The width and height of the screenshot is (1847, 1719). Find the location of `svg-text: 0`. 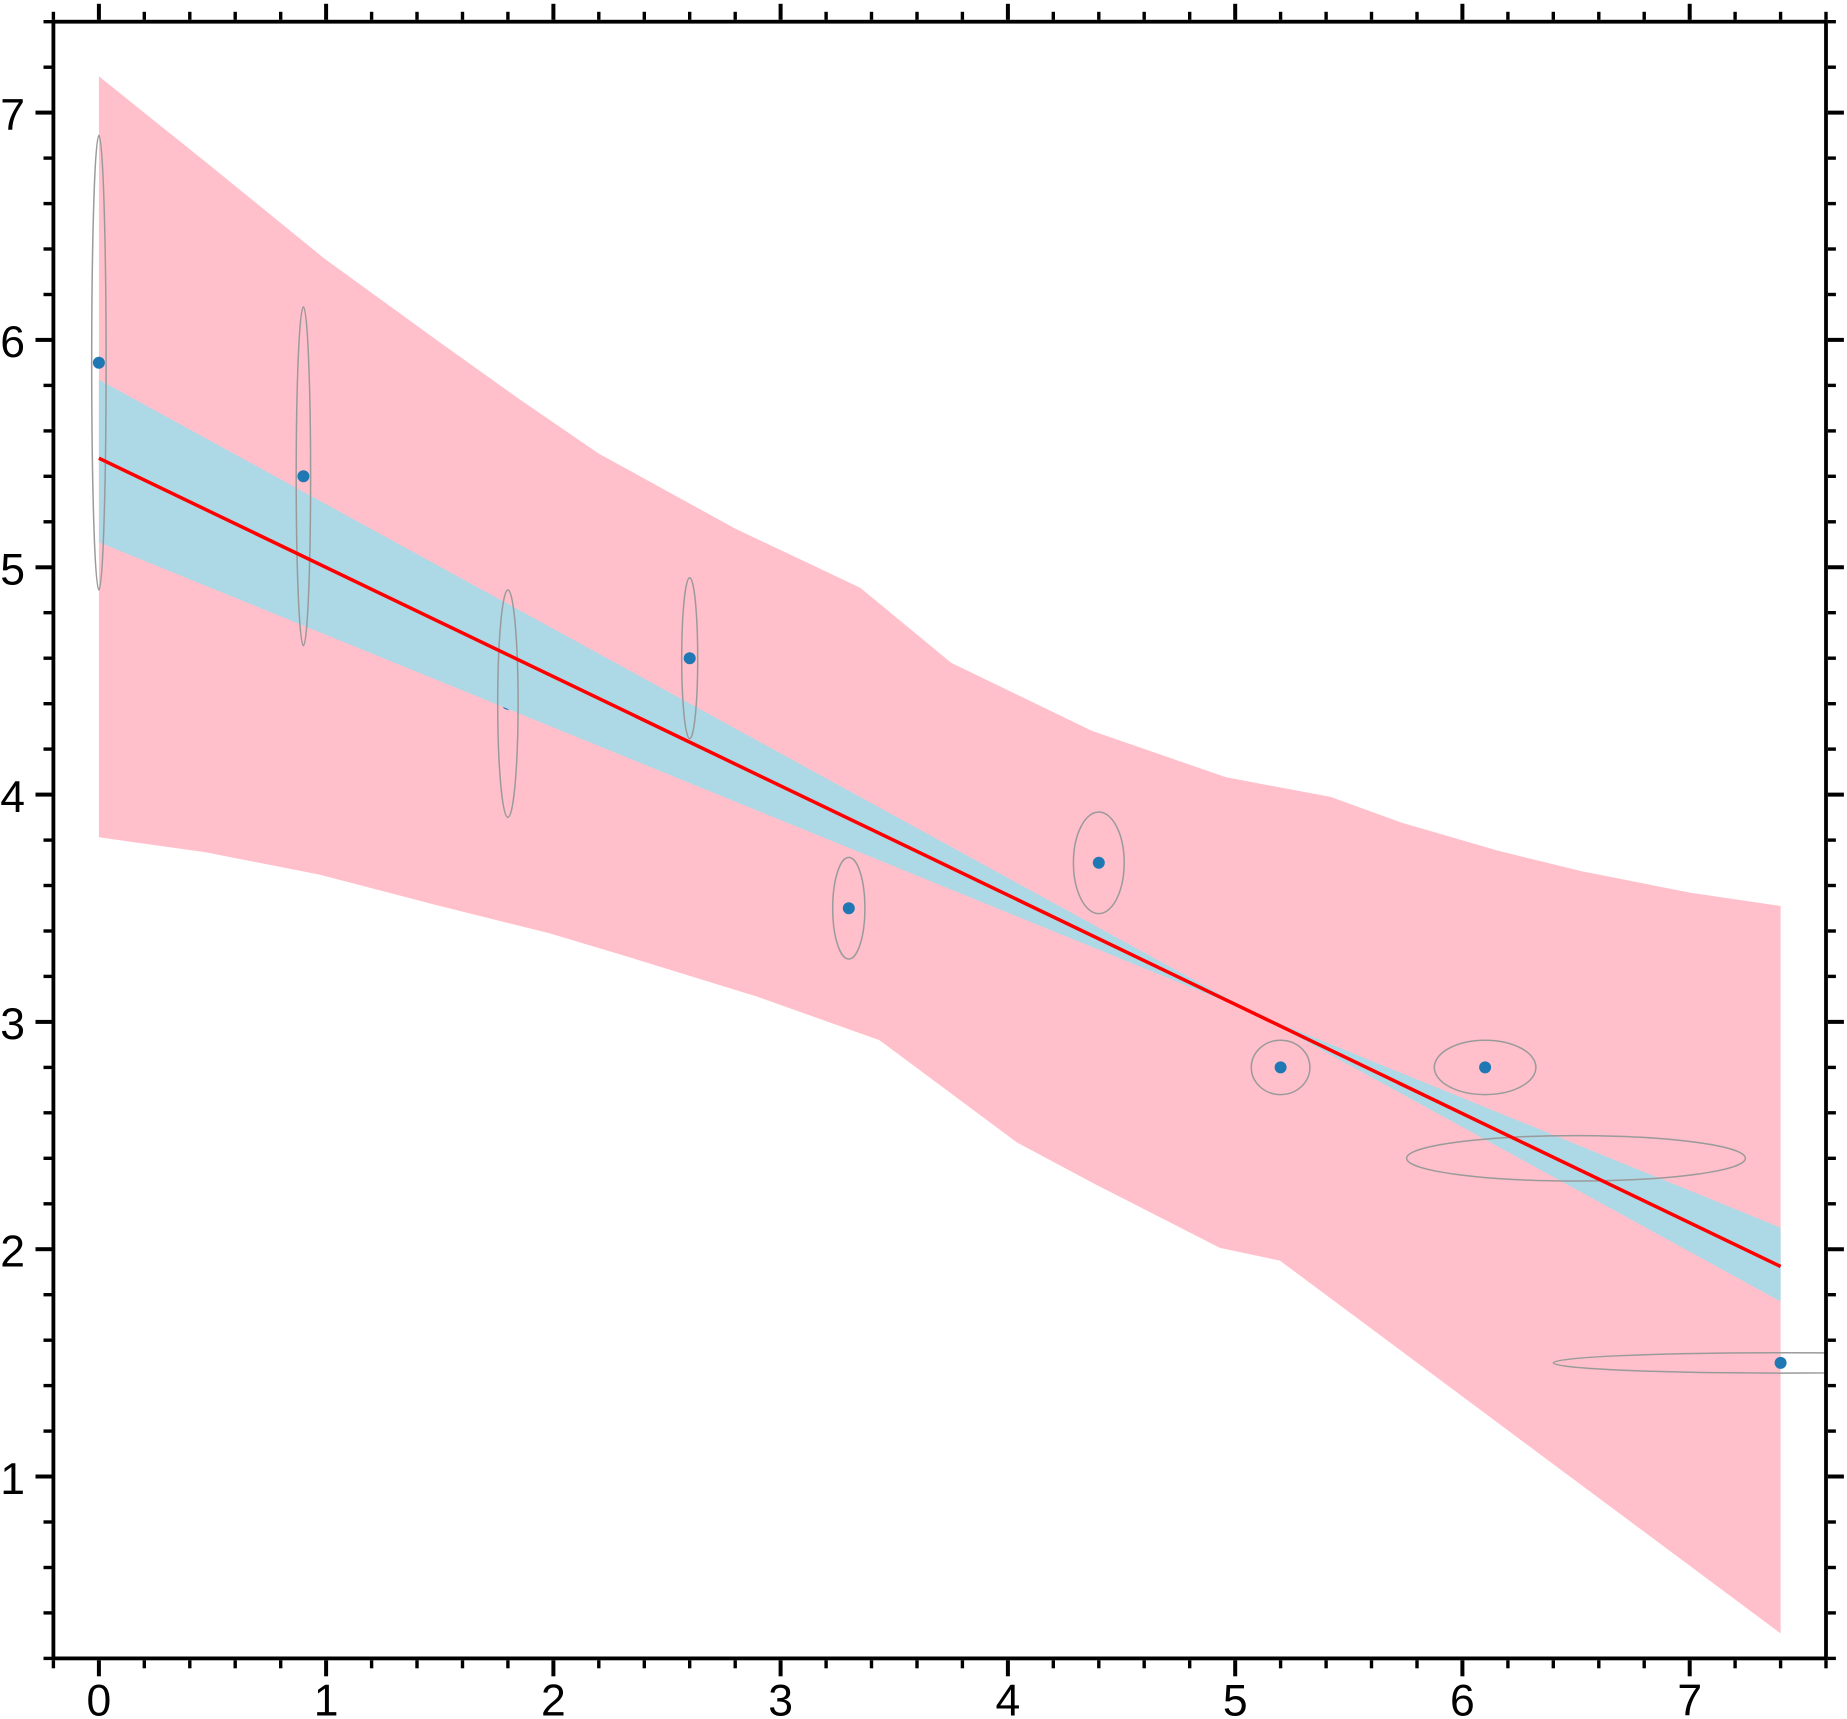

svg-text: 0 is located at coordinates (99, 1698).